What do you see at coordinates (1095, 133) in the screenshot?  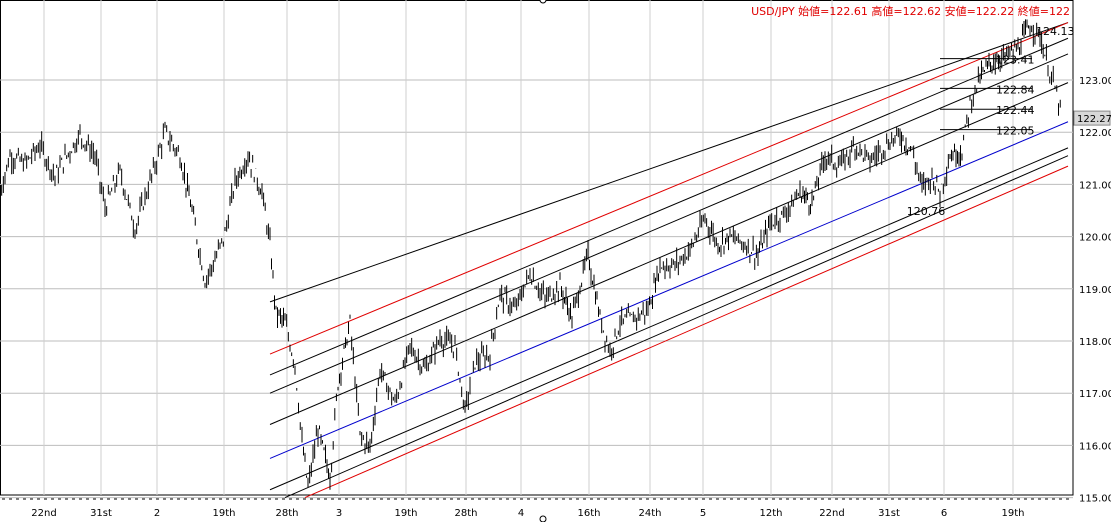 I see `y-tick-label: 122.00` at bounding box center [1095, 133].